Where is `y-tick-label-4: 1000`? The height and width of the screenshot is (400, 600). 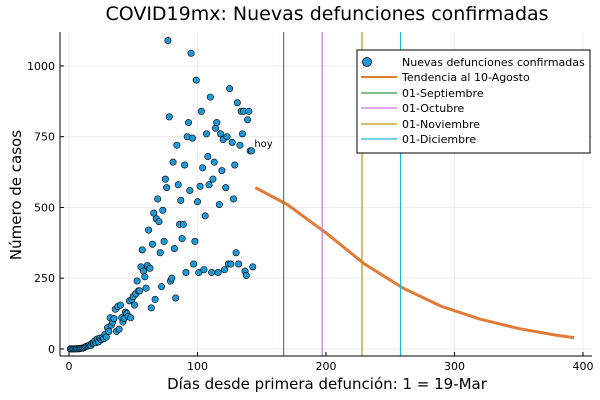 y-tick-label-4: 1000 is located at coordinates (41, 66).